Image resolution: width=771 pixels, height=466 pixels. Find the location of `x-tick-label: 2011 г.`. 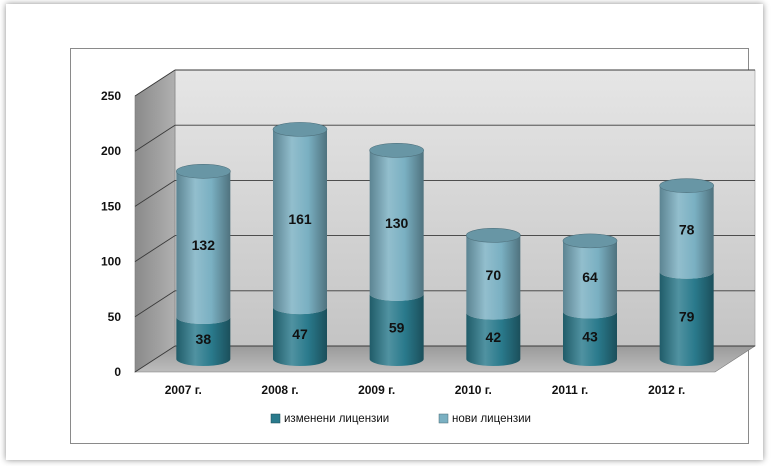

x-tick-label: 2011 г. is located at coordinates (570, 390).